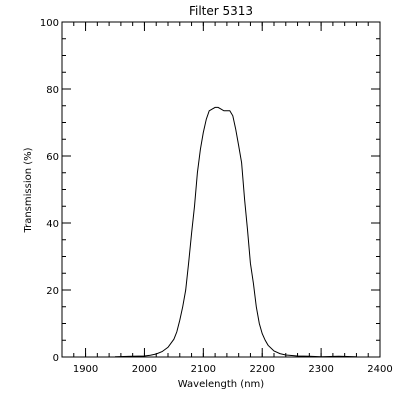  I want to click on y-tick-label: 80, so click(52, 90).